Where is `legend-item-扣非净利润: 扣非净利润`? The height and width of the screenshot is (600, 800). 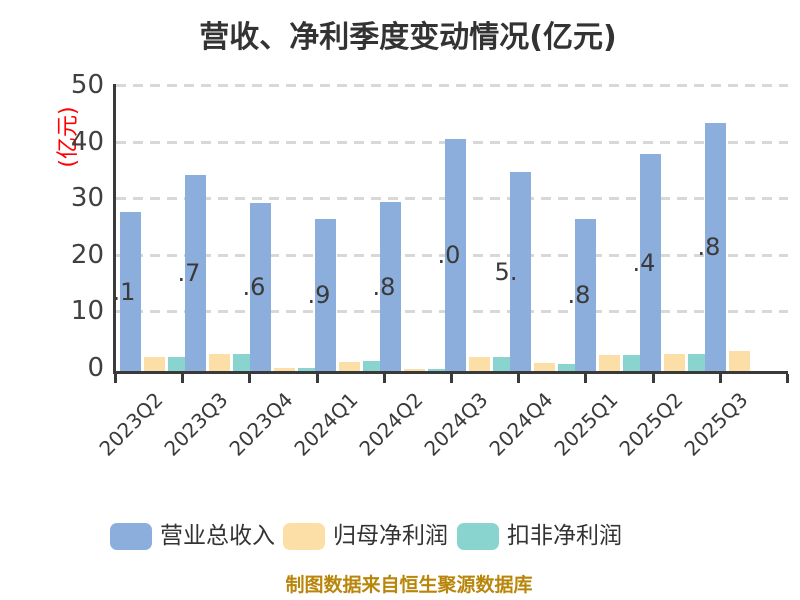 legend-item-扣非净利润: 扣非净利润 is located at coordinates (542, 537).